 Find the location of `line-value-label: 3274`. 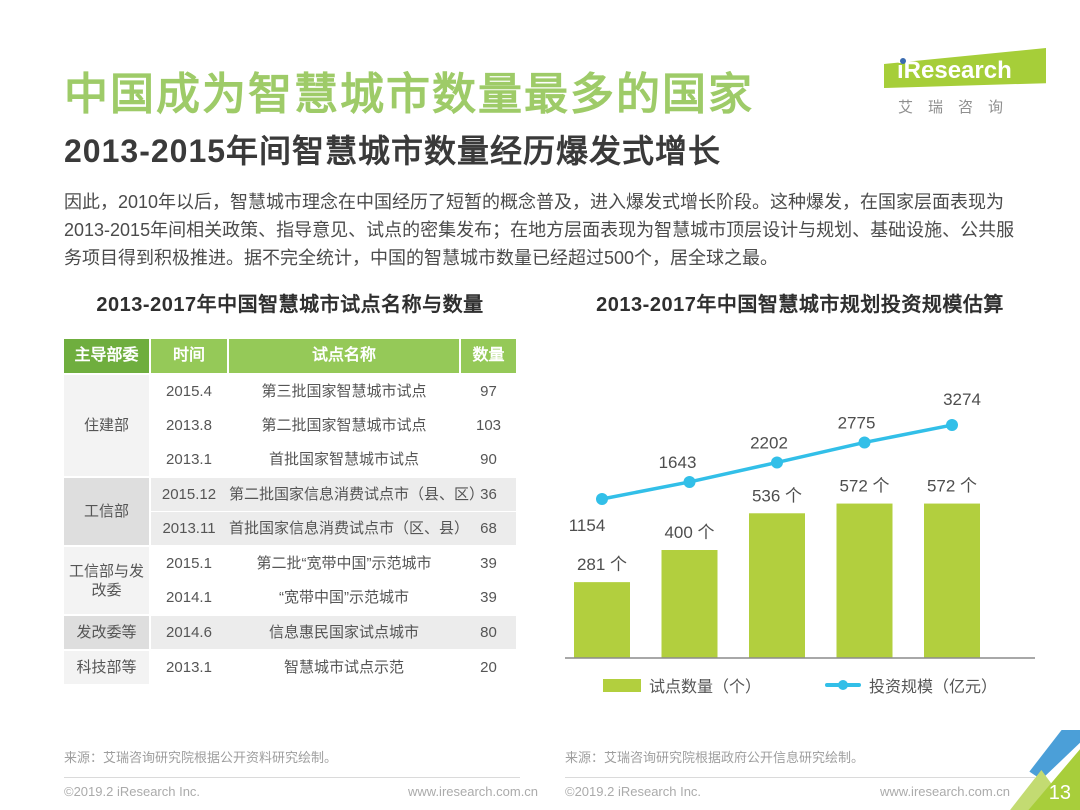

line-value-label: 3274 is located at coordinates (962, 399).